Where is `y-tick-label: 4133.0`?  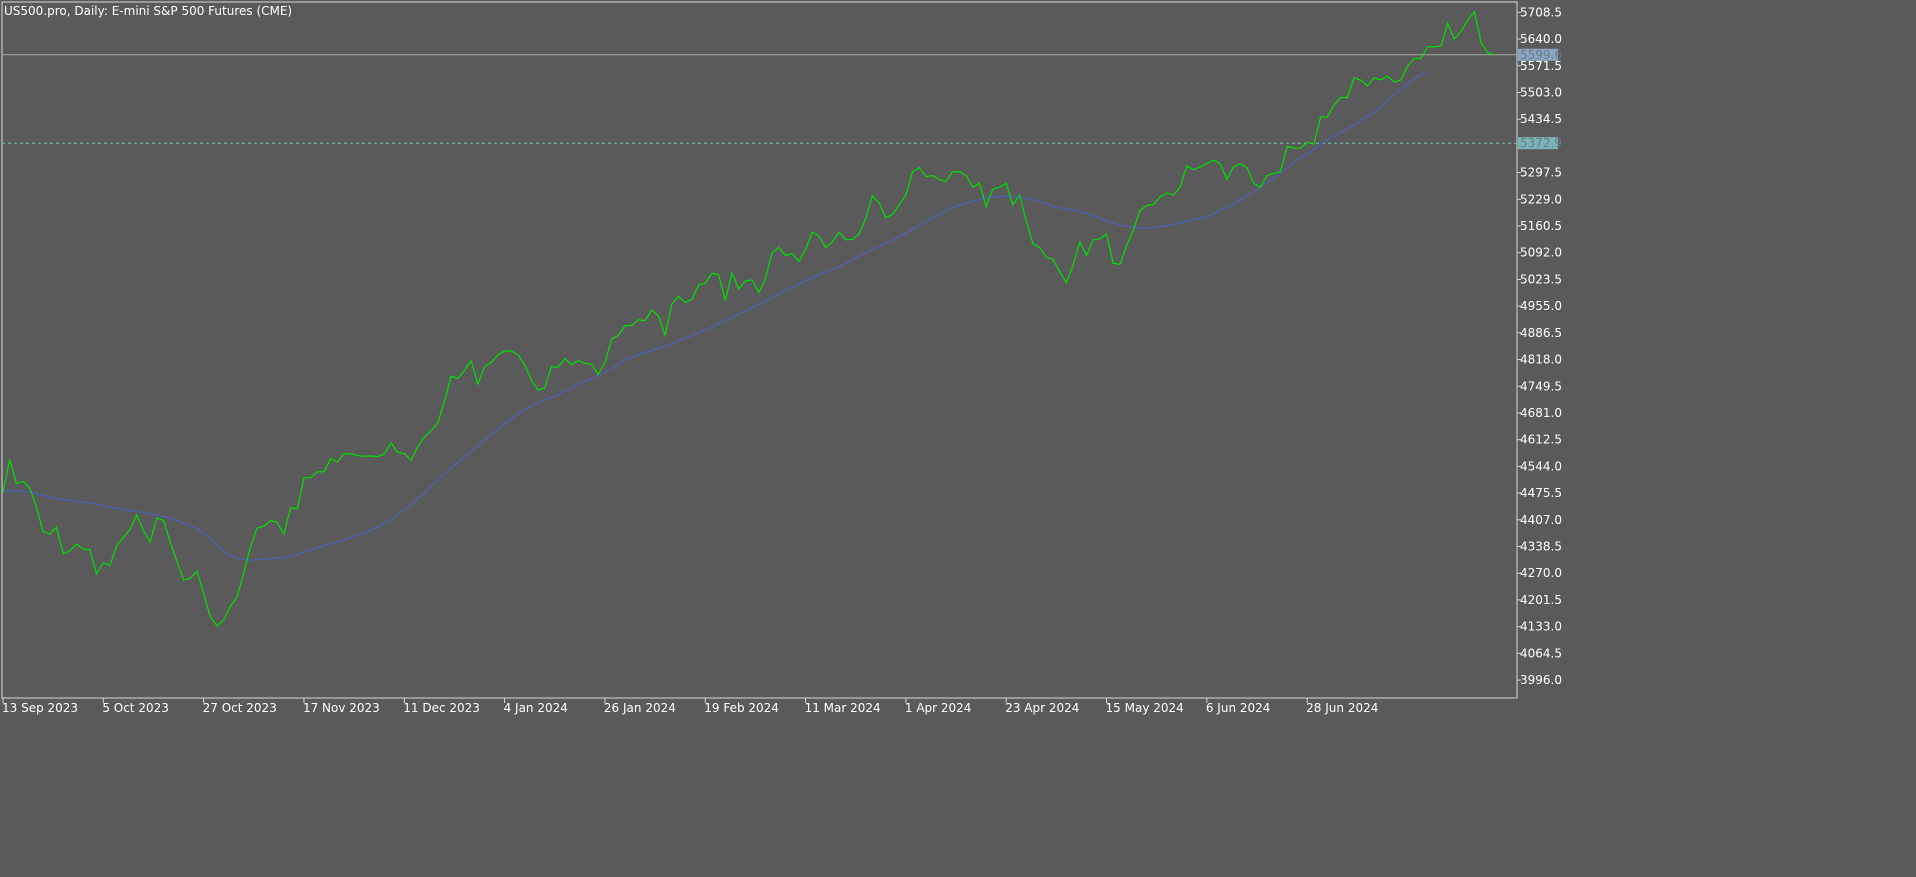
y-tick-label: 4133.0 is located at coordinates (1541, 627).